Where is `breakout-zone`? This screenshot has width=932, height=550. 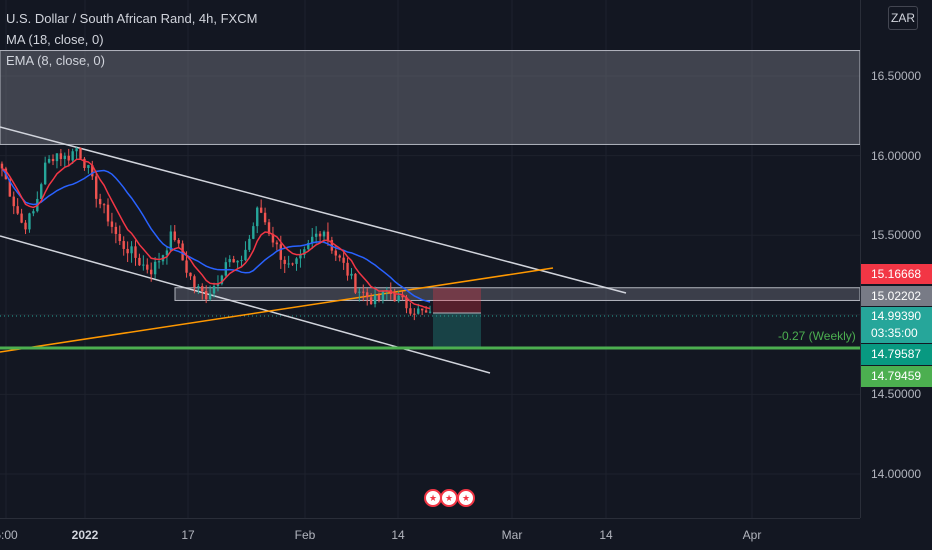
breakout-zone is located at coordinates (517, 294).